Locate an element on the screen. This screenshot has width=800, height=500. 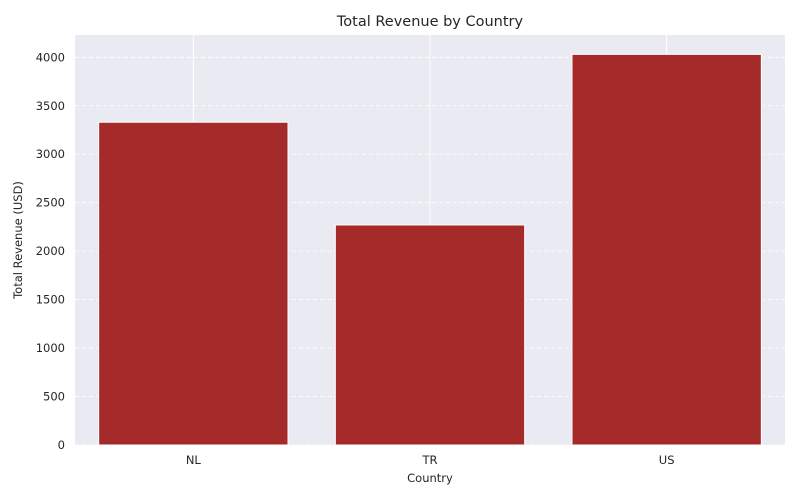
y-tick-label: 500 is located at coordinates (54, 397).